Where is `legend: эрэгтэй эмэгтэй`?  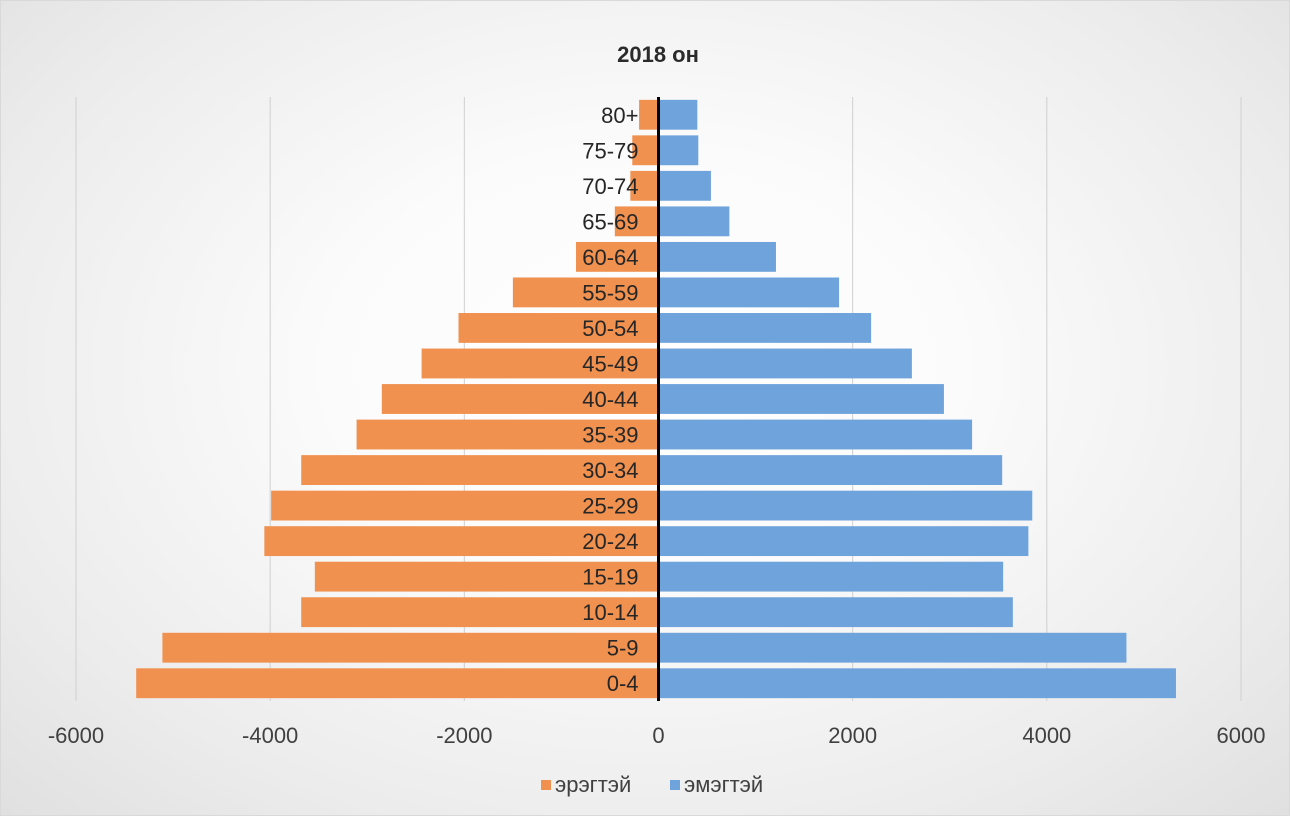
legend: эрэгтэй эмэгтэй is located at coordinates (652, 784).